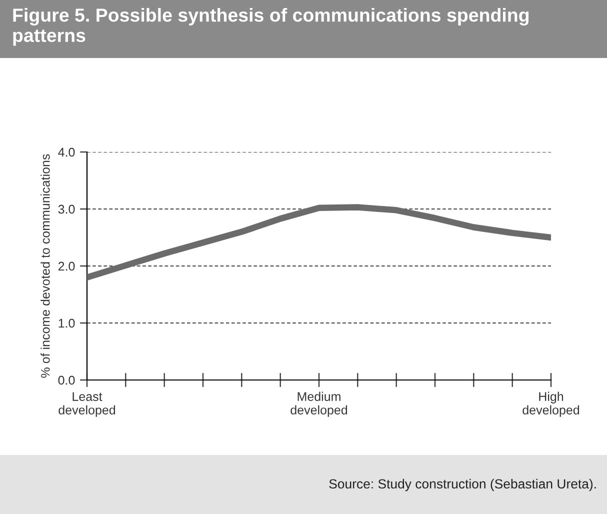  I want to click on y-tick-label: 0.0, so click(66, 380).